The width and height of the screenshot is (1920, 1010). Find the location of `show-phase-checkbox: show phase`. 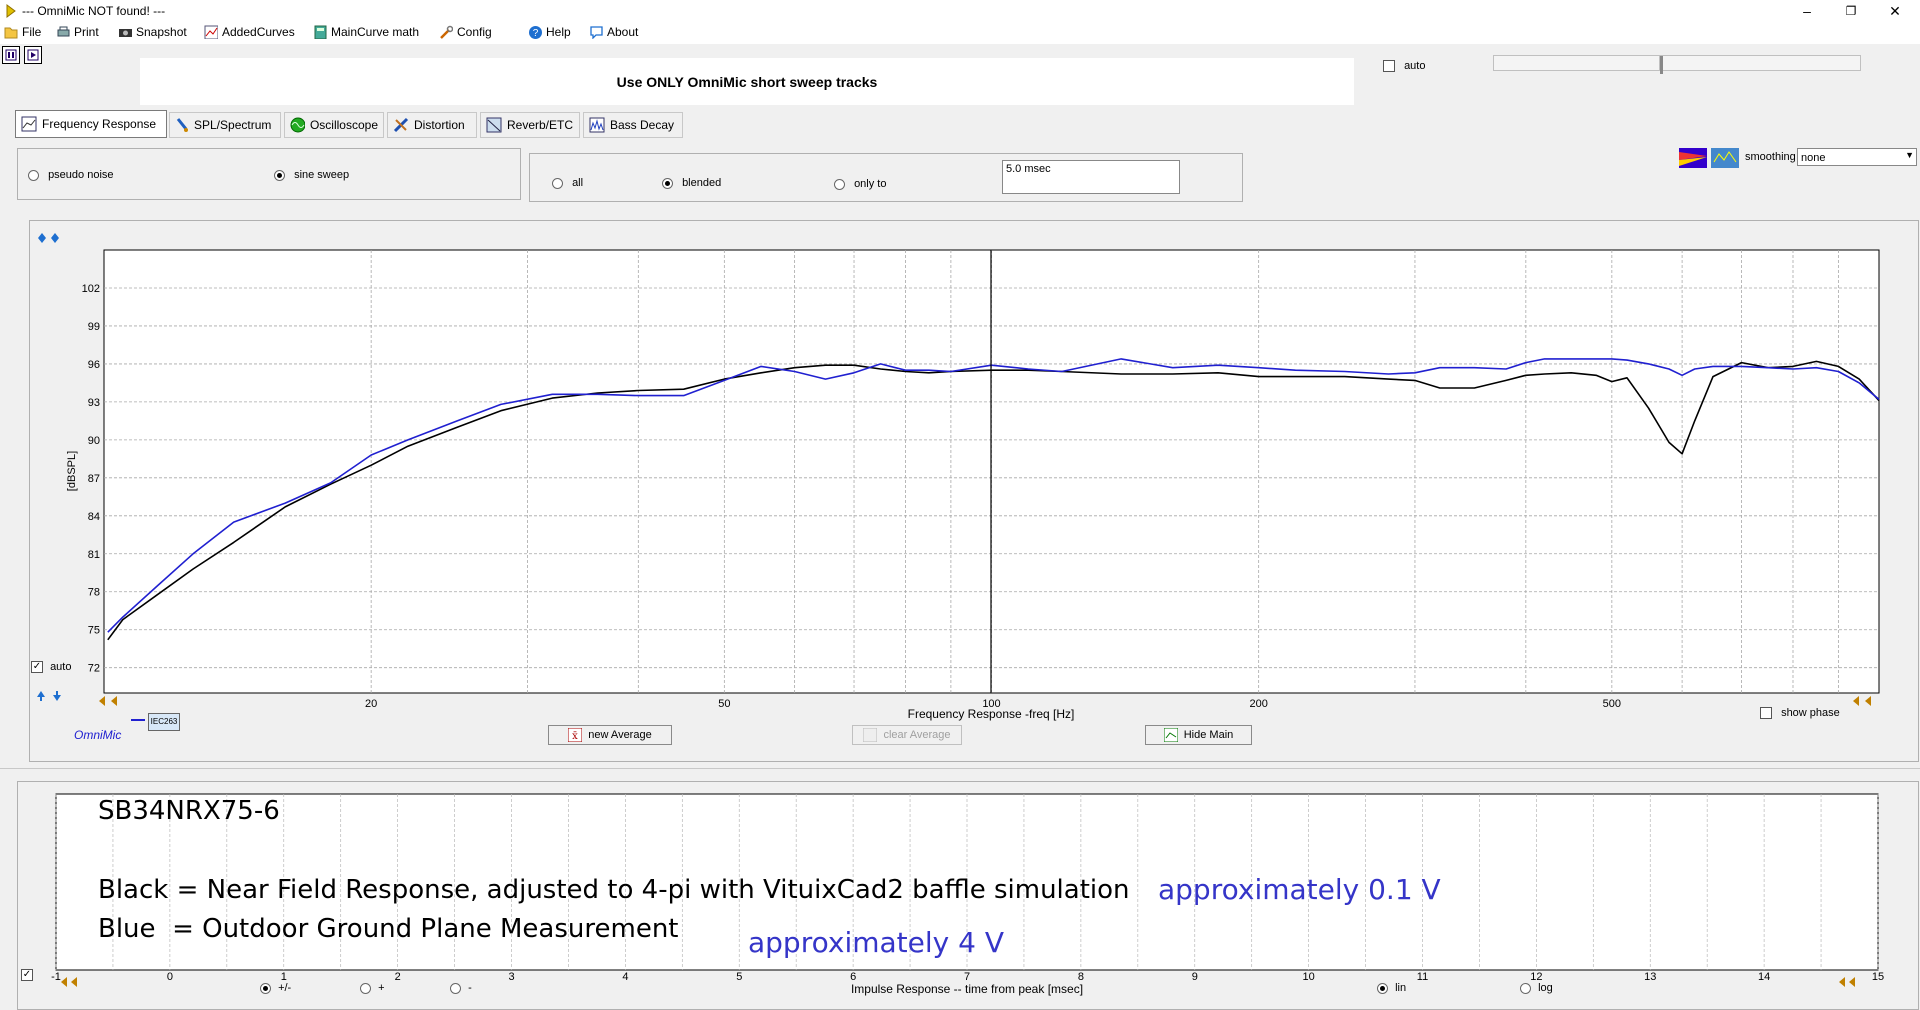

show-phase-checkbox: show phase is located at coordinates (1800, 713).